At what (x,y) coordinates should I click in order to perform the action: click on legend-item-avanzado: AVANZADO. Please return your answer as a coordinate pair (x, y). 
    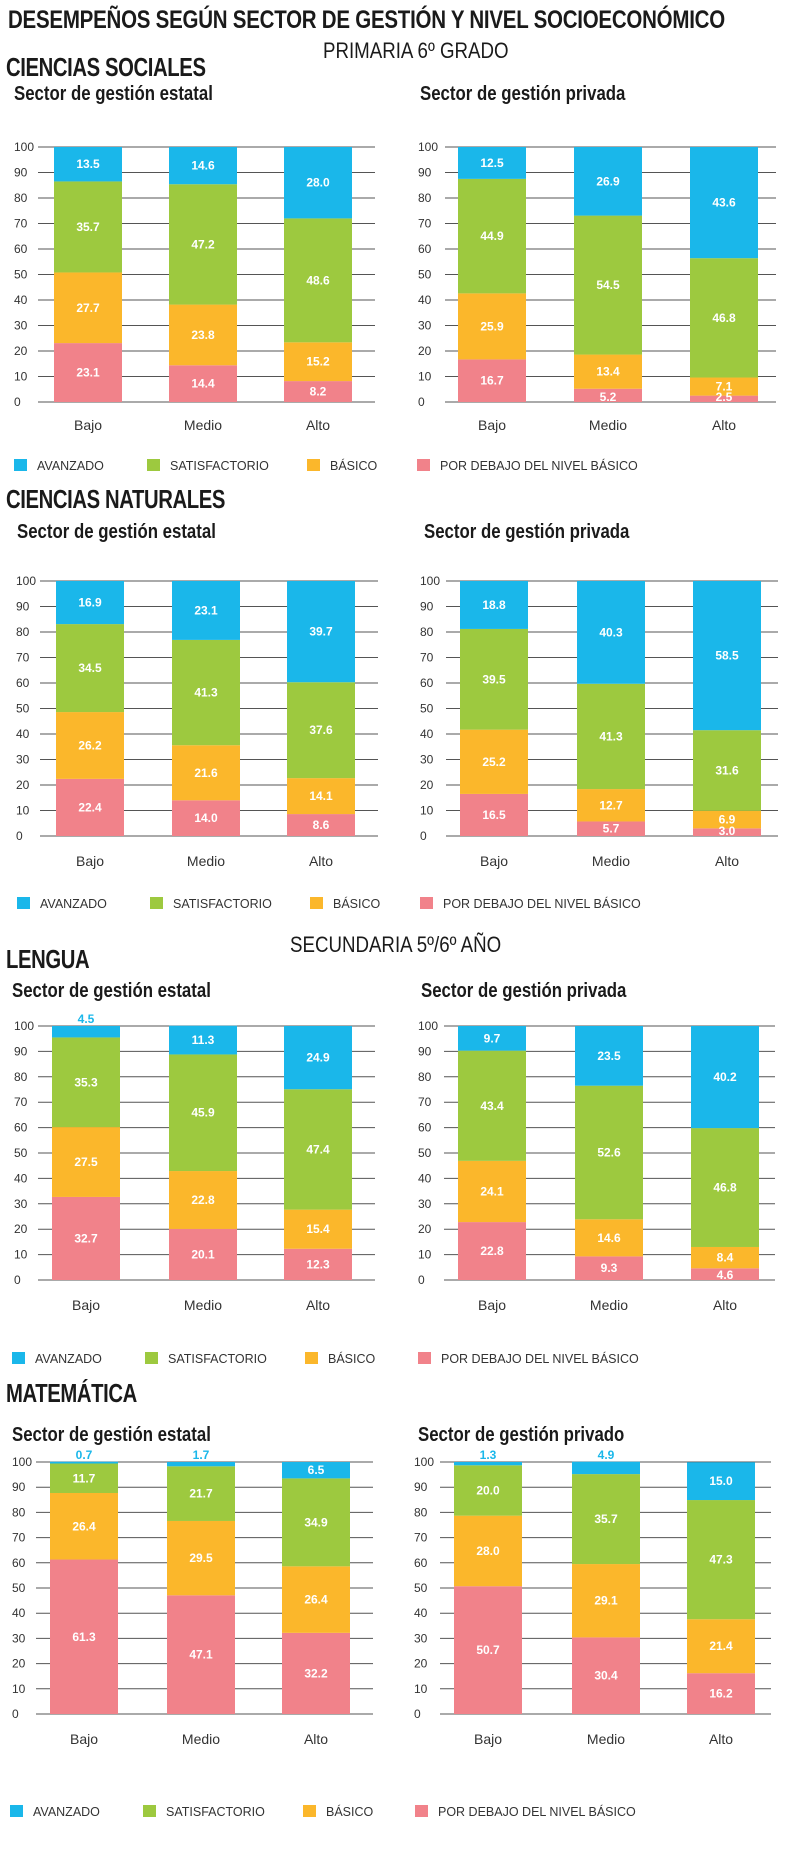
    Looking at the image, I should click on (57, 1359).